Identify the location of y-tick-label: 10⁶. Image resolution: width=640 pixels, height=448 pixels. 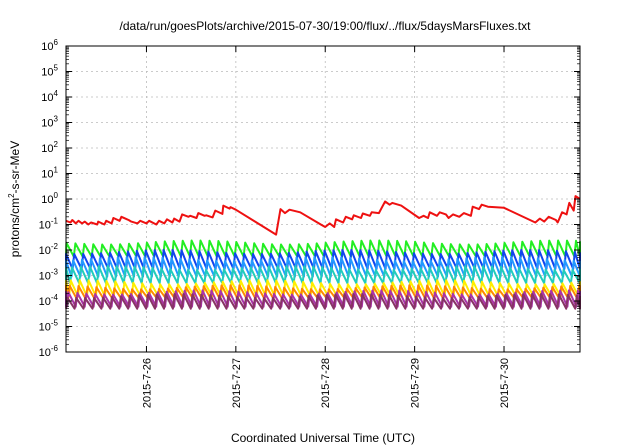
(49, 45).